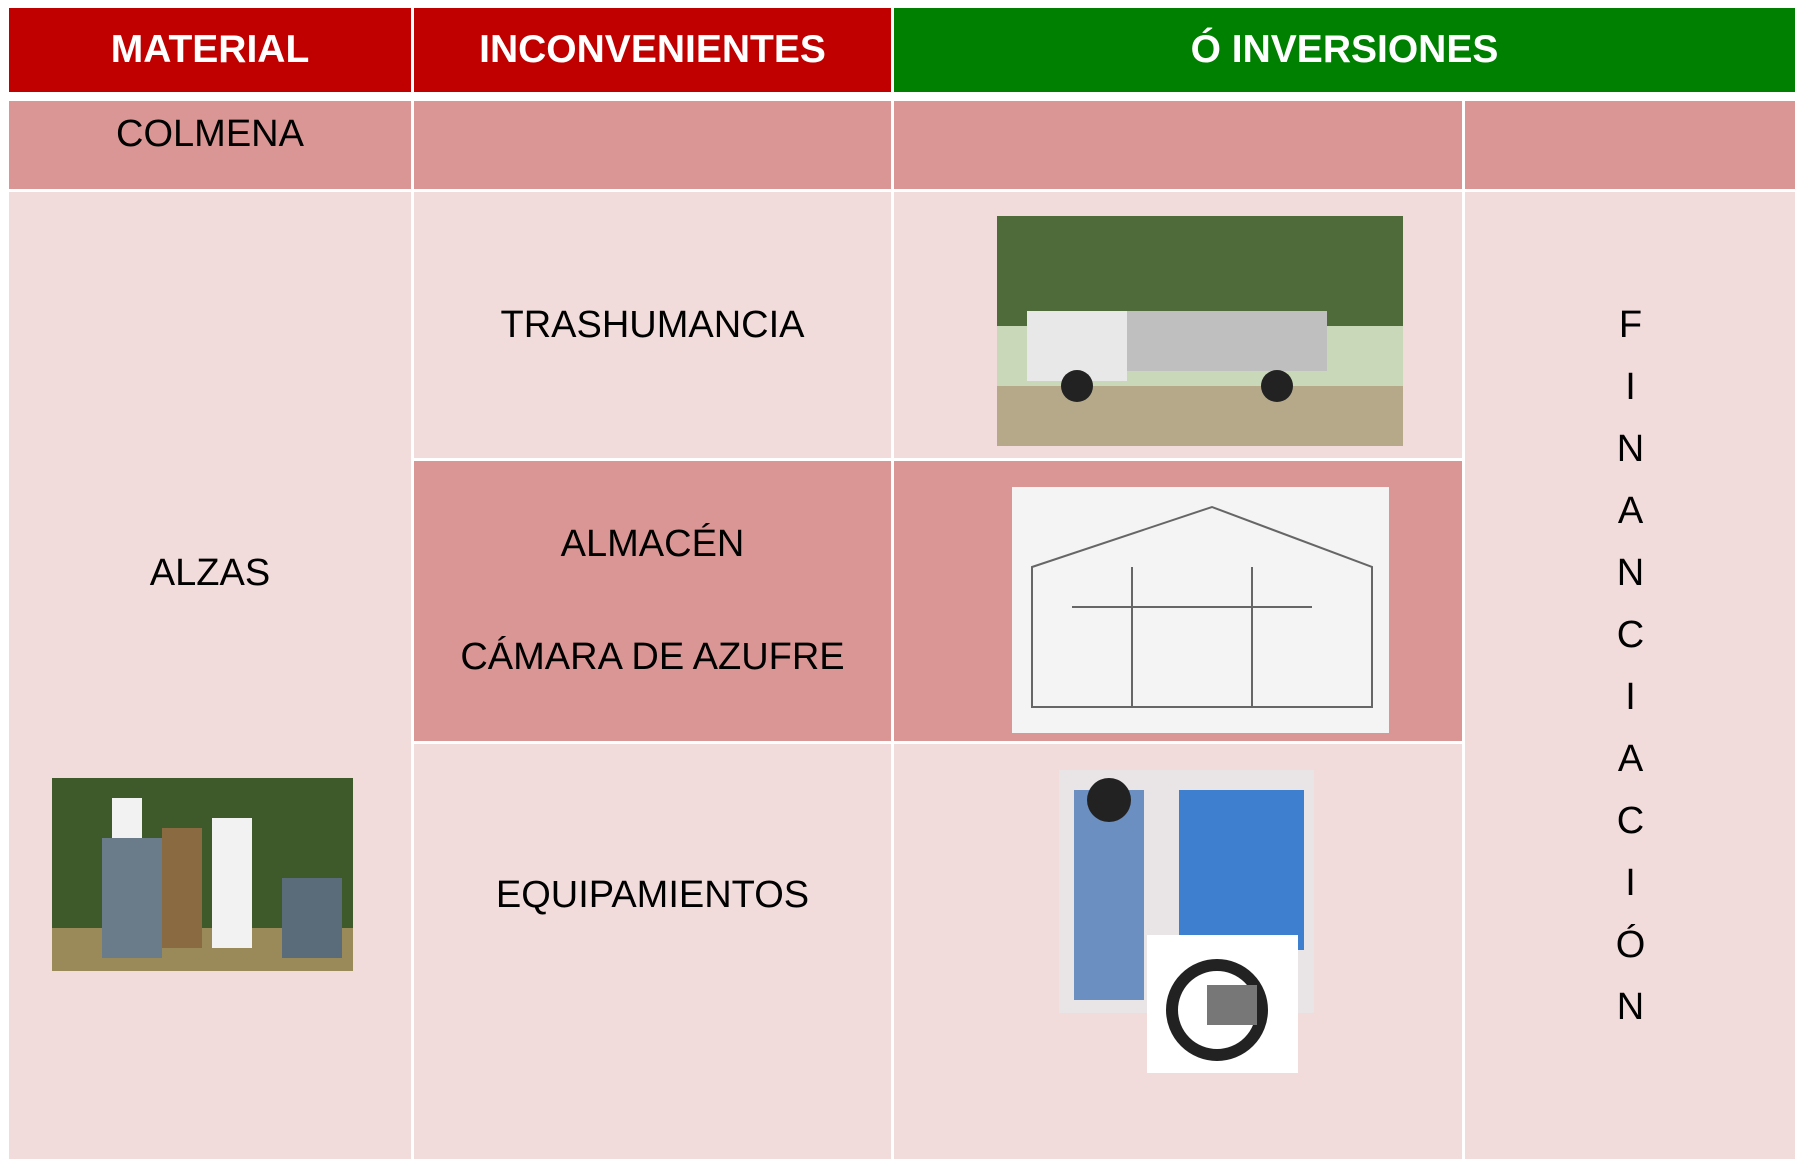  What do you see at coordinates (652, 951) in the screenshot?
I see `cell-equipamientos: EQUIPAMIENTOS` at bounding box center [652, 951].